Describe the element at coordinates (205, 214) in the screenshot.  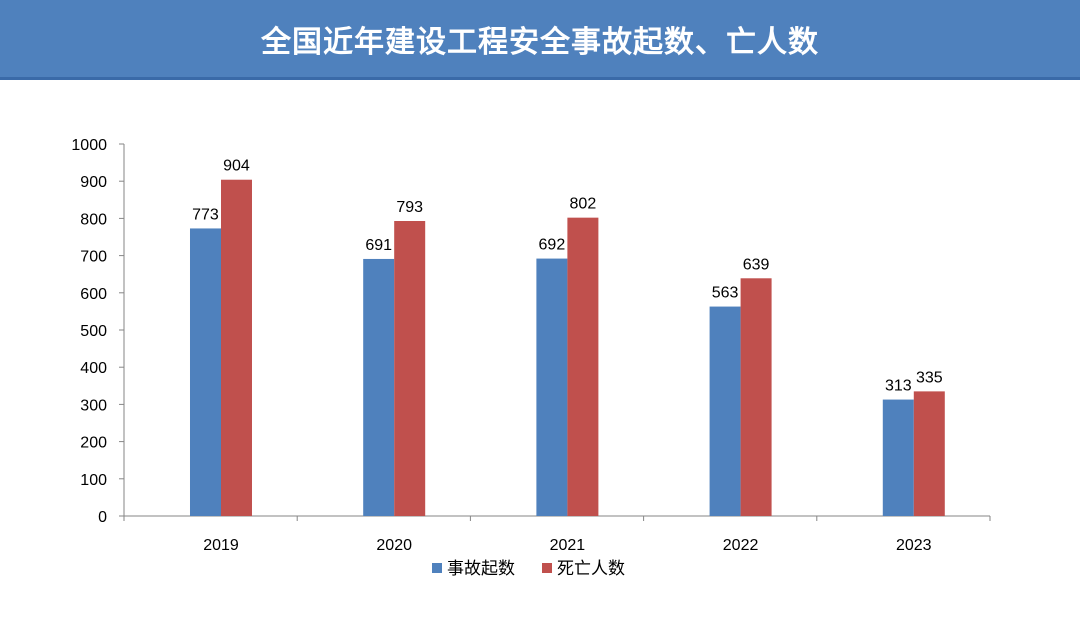
I see `data-label: 773` at that location.